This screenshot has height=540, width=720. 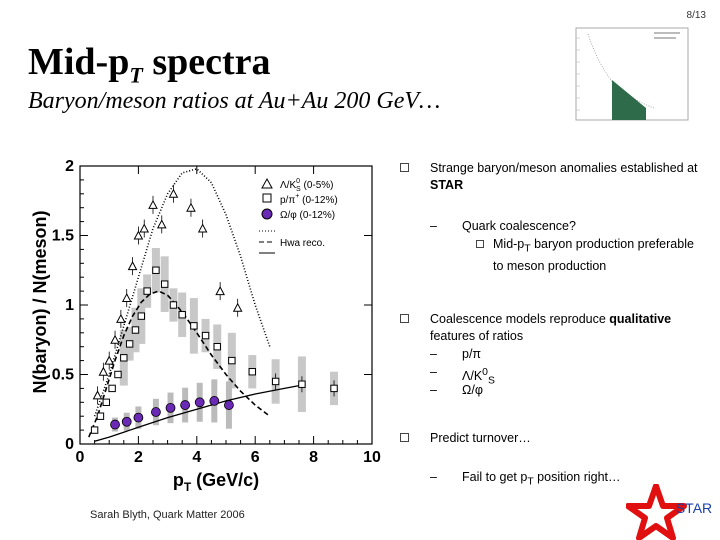 I want to click on bullet-9-pre: Fail to get p, so click(x=495, y=477).